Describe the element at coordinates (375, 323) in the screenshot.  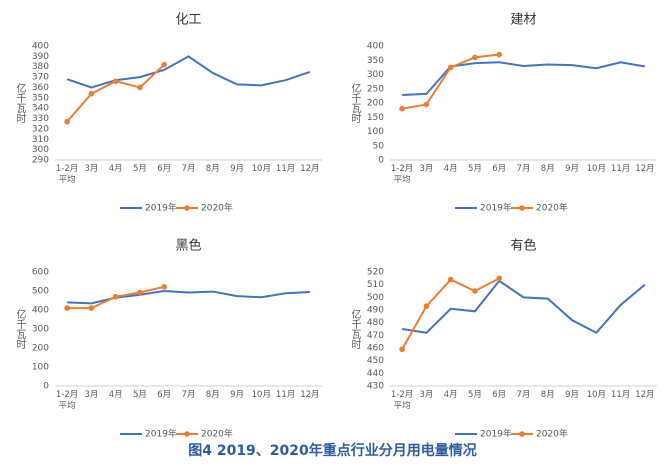
I see `y-tick-label: 480` at that location.